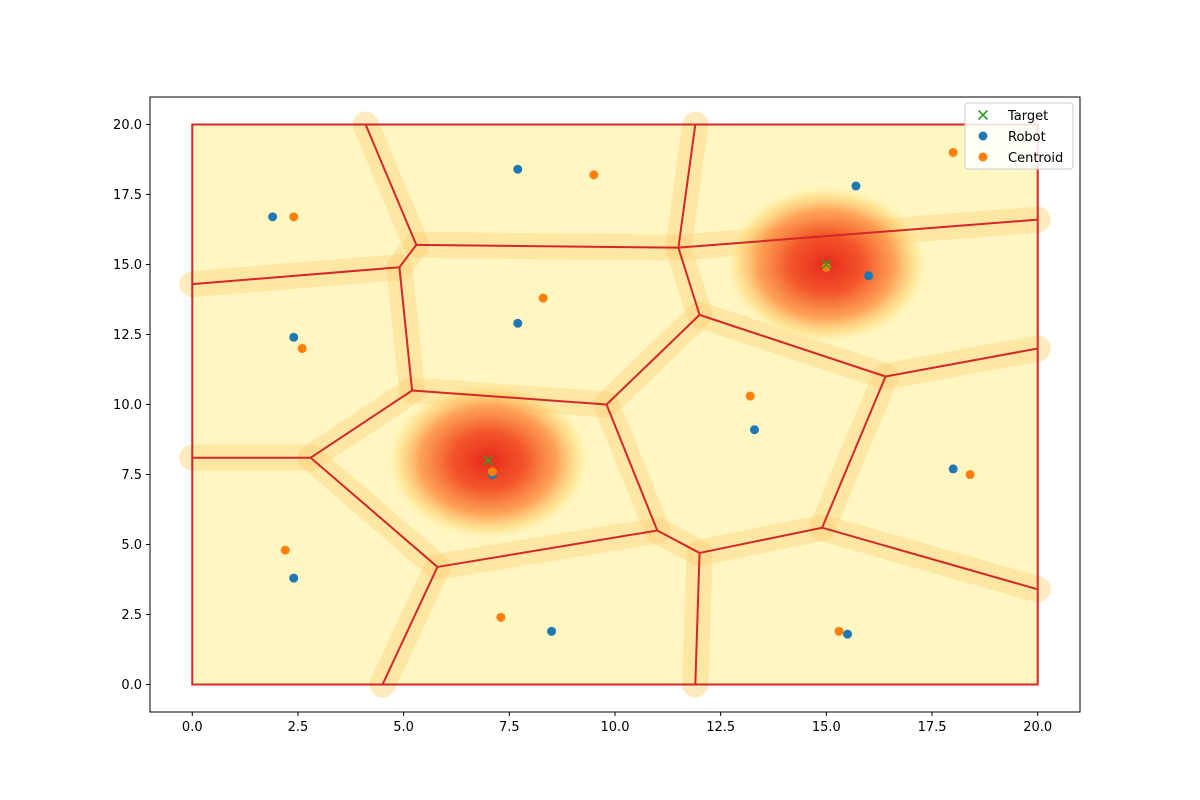  I want to click on legend-box, so click(1019, 136).